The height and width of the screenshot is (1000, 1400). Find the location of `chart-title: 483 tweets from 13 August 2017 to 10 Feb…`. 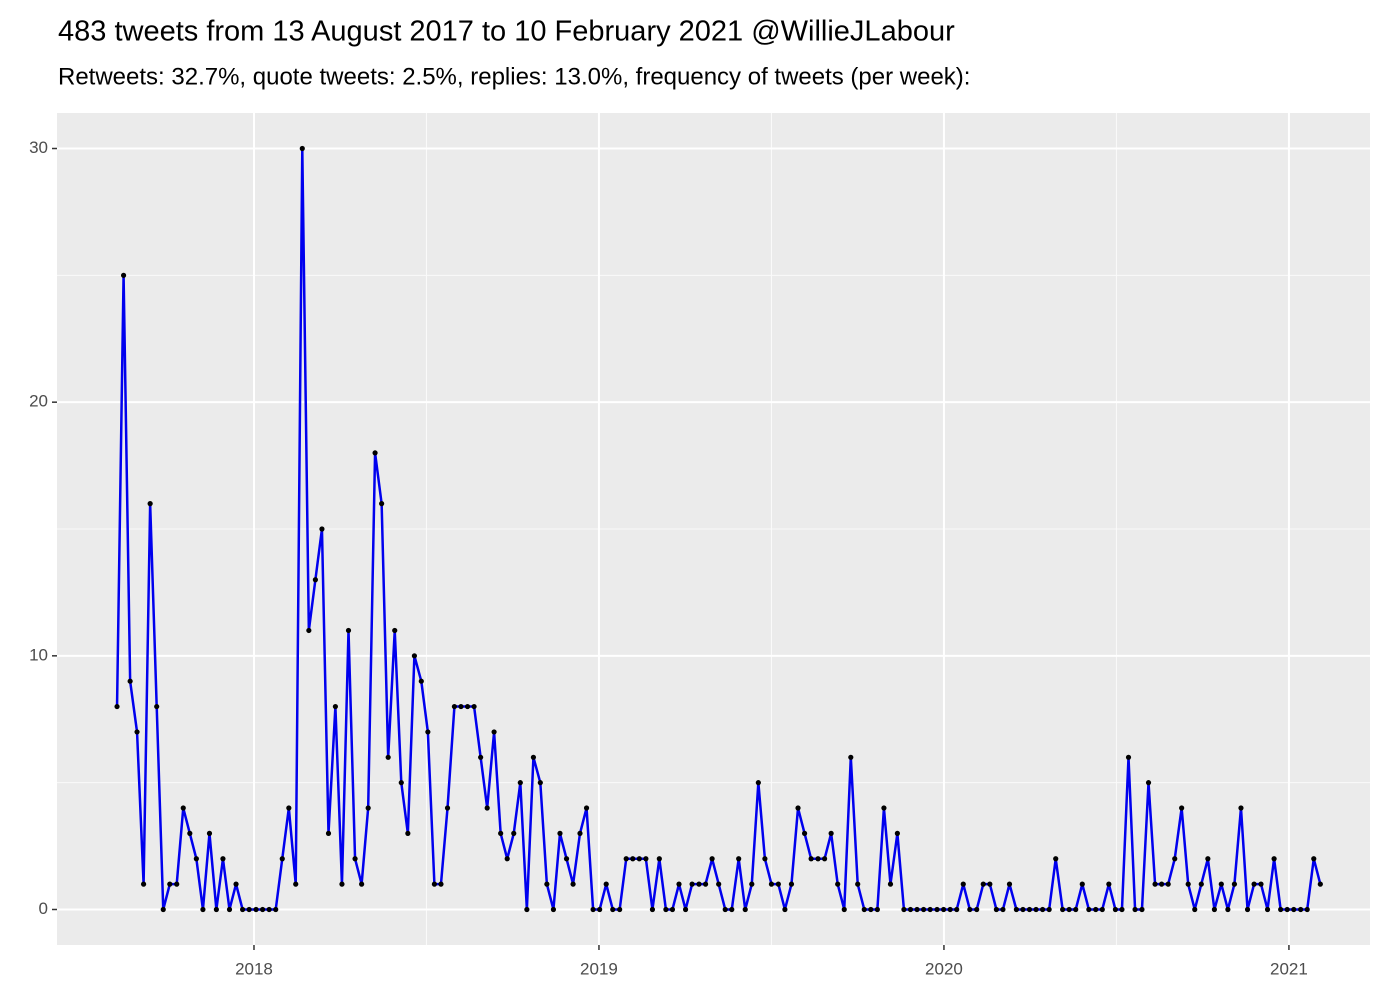

chart-title: 483 tweets from 13 August 2017 to 10 Feb… is located at coordinates (506, 32).